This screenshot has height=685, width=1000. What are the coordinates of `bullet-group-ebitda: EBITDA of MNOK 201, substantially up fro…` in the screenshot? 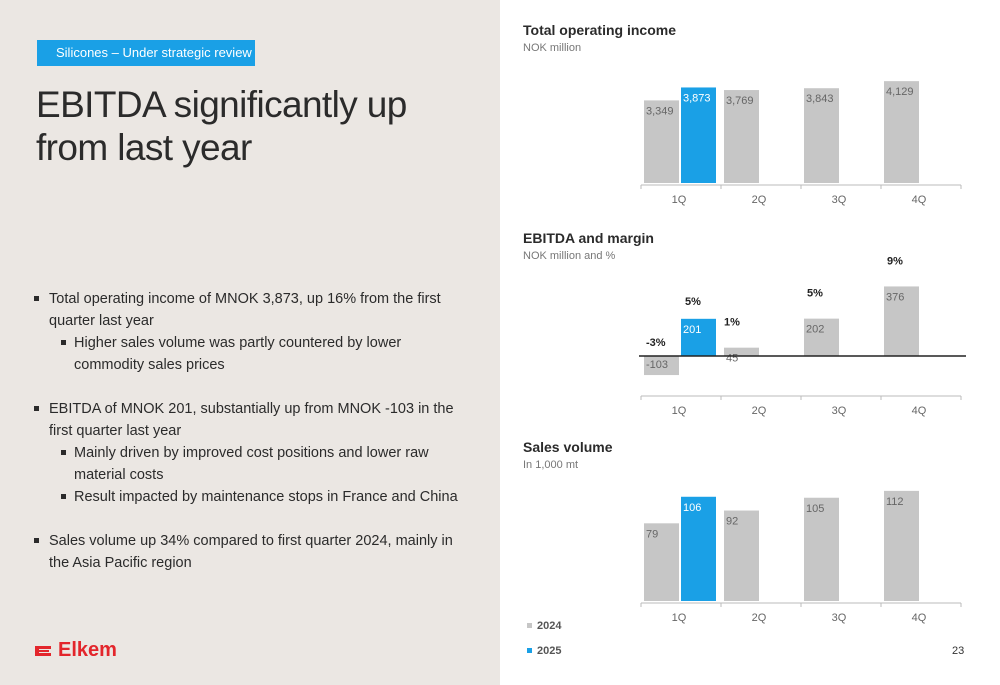 It's located at (254, 453).